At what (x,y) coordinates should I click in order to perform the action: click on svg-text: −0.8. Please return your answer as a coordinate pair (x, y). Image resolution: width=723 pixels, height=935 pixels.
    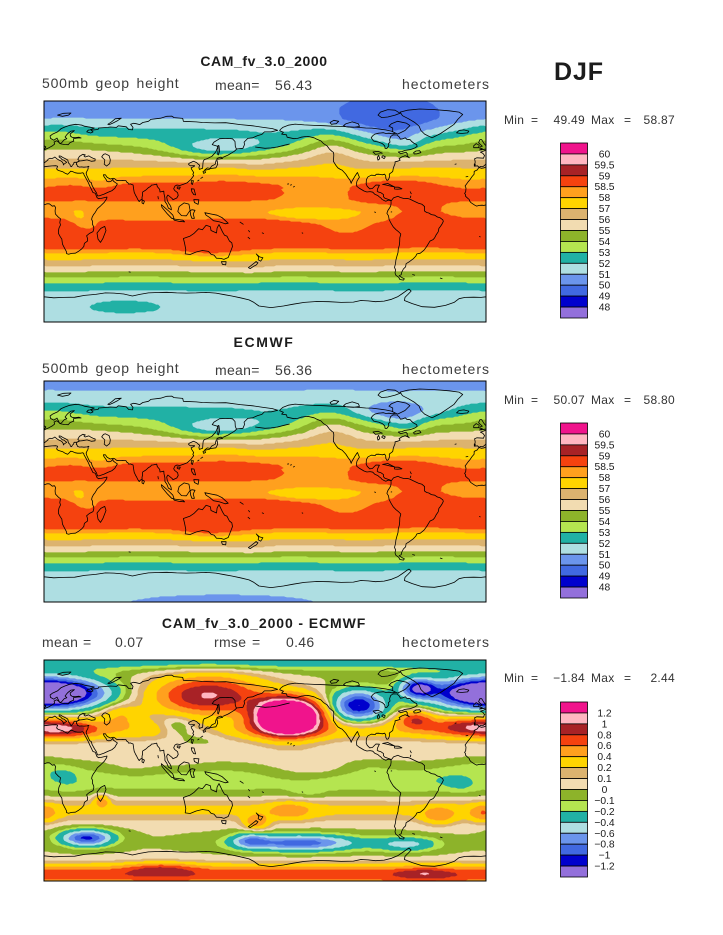
    Looking at the image, I should click on (604, 845).